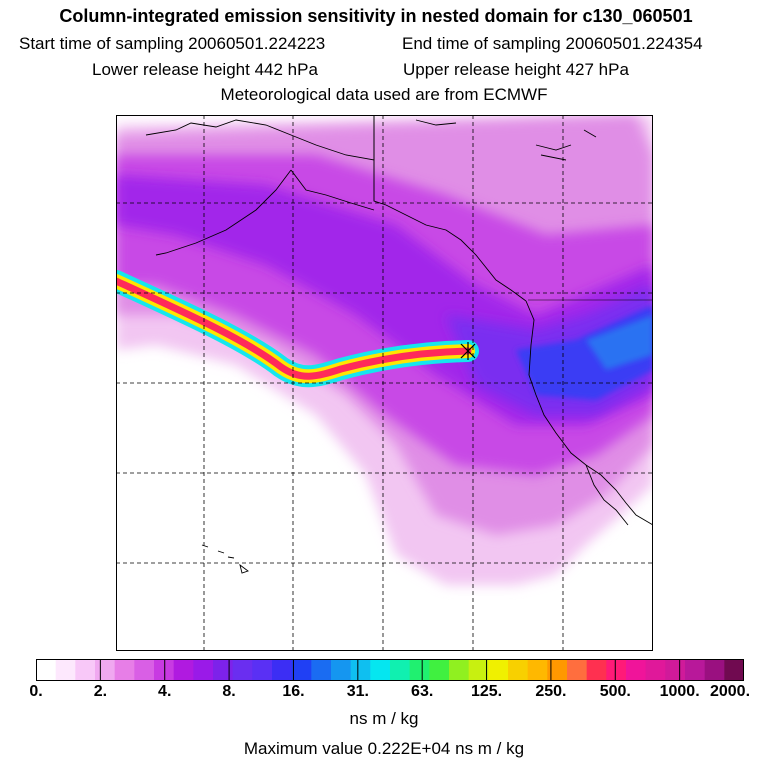 This screenshot has width=768, height=768. What do you see at coordinates (486, 691) in the screenshot?
I see `colorbar-tick-label: 125.` at bounding box center [486, 691].